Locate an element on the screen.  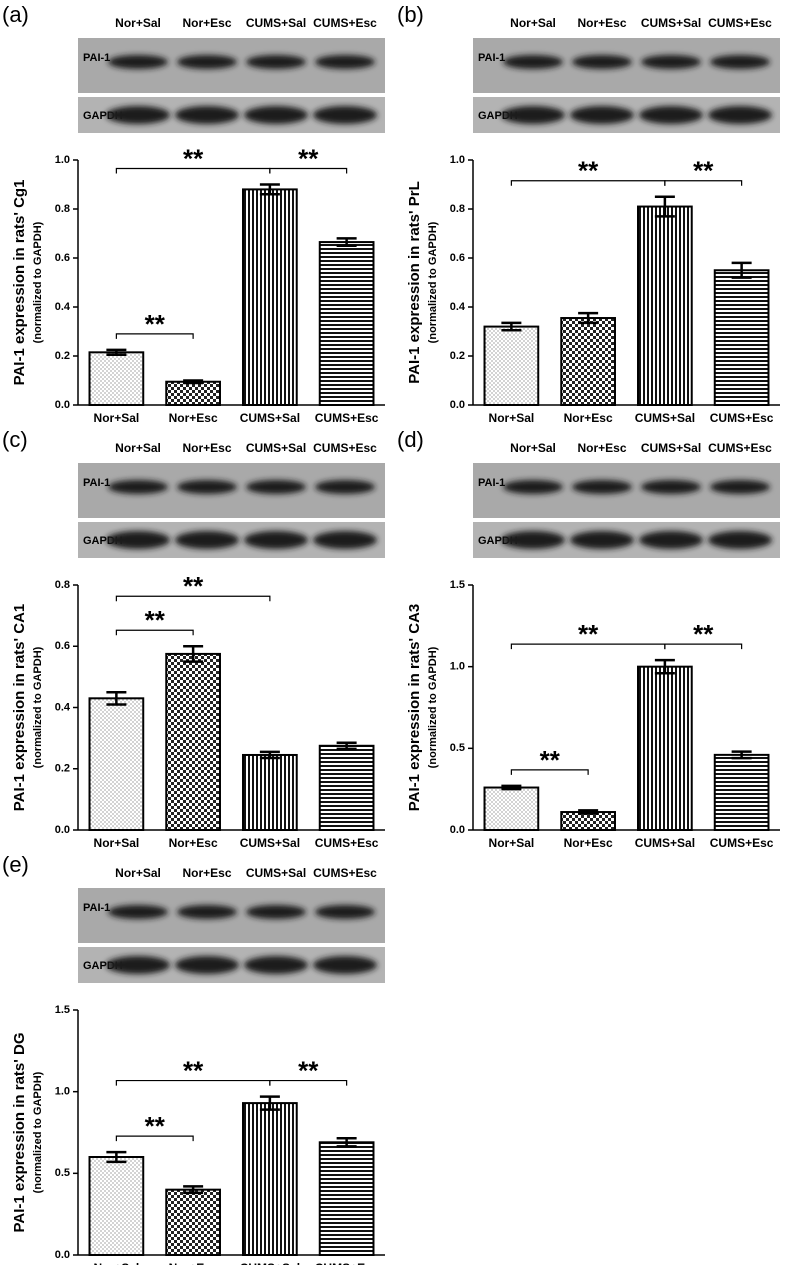
y-tick-label: 0.5 is located at coordinates (457, 748).